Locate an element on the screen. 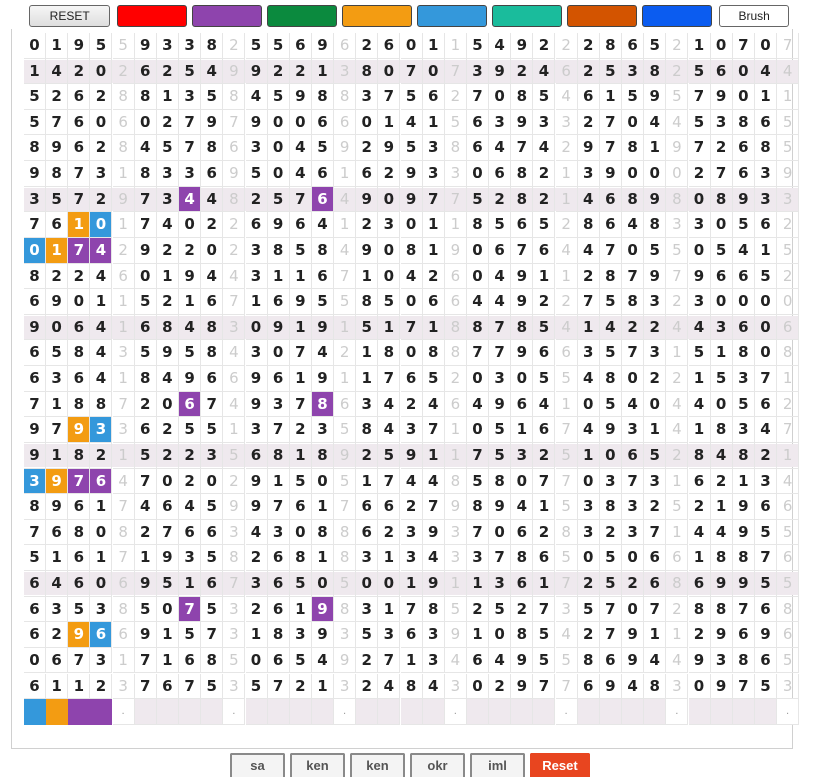 This screenshot has height=777, width=830. swatch-purple is located at coordinates (227, 16).